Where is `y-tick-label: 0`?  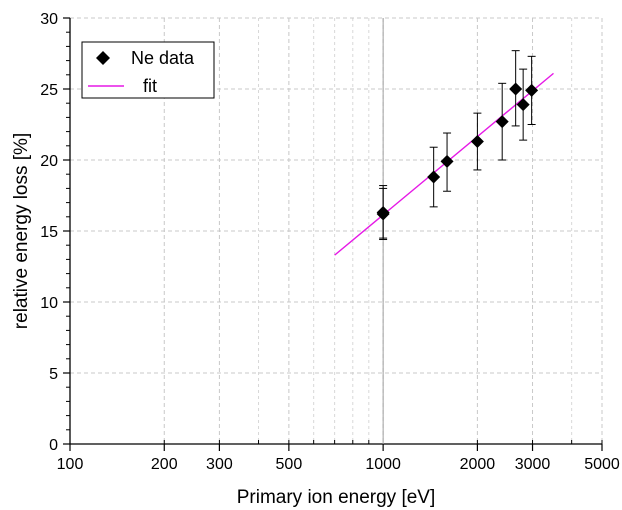 y-tick-label: 0 is located at coordinates (53, 445).